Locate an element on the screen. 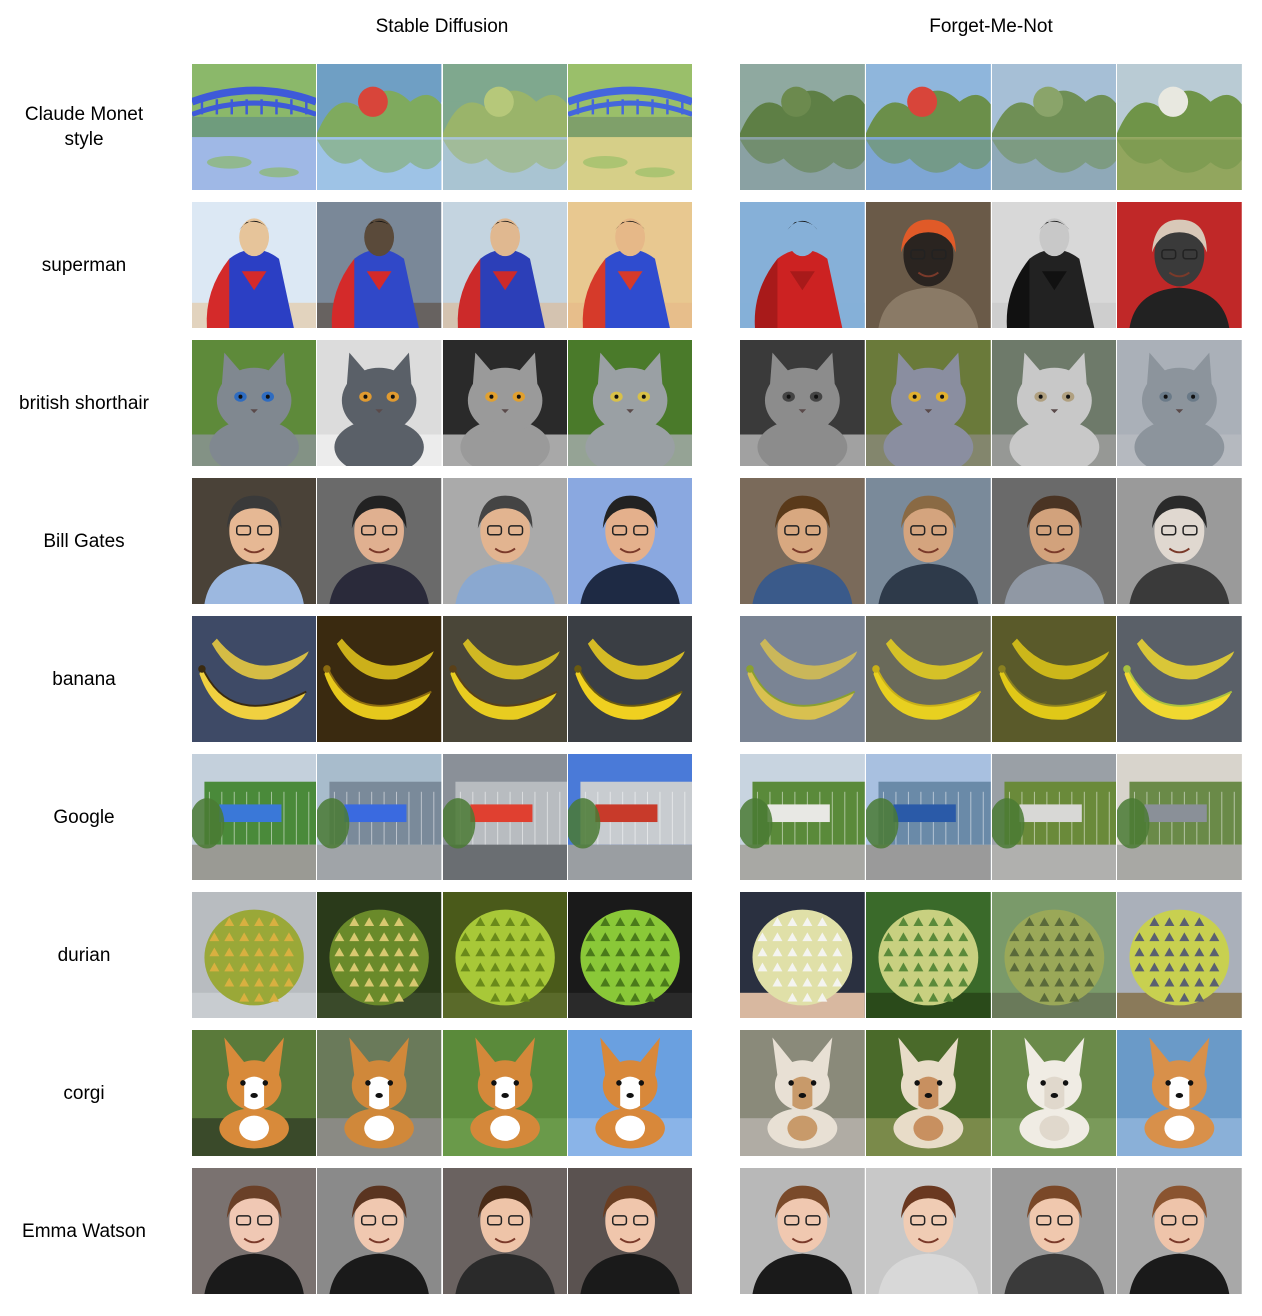 Image resolution: width=1262 pixels, height=1316 pixels. stable-diffusion-row-claude-monet-style is located at coordinates (442, 127).